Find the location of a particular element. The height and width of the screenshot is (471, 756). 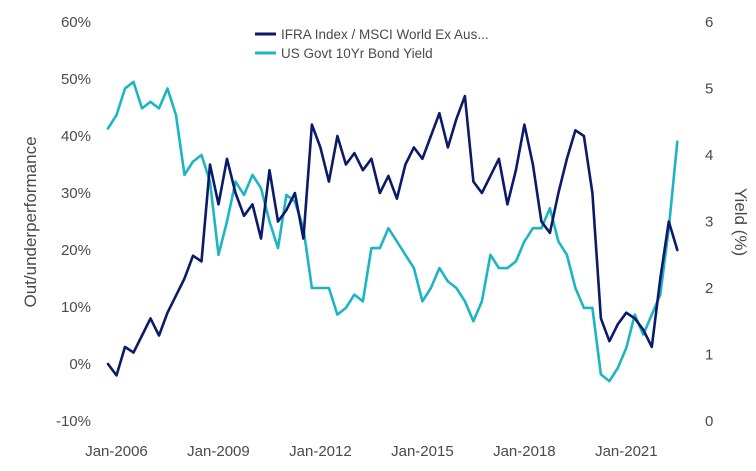

x-tick-label: Jan-2015 is located at coordinates (422, 451).